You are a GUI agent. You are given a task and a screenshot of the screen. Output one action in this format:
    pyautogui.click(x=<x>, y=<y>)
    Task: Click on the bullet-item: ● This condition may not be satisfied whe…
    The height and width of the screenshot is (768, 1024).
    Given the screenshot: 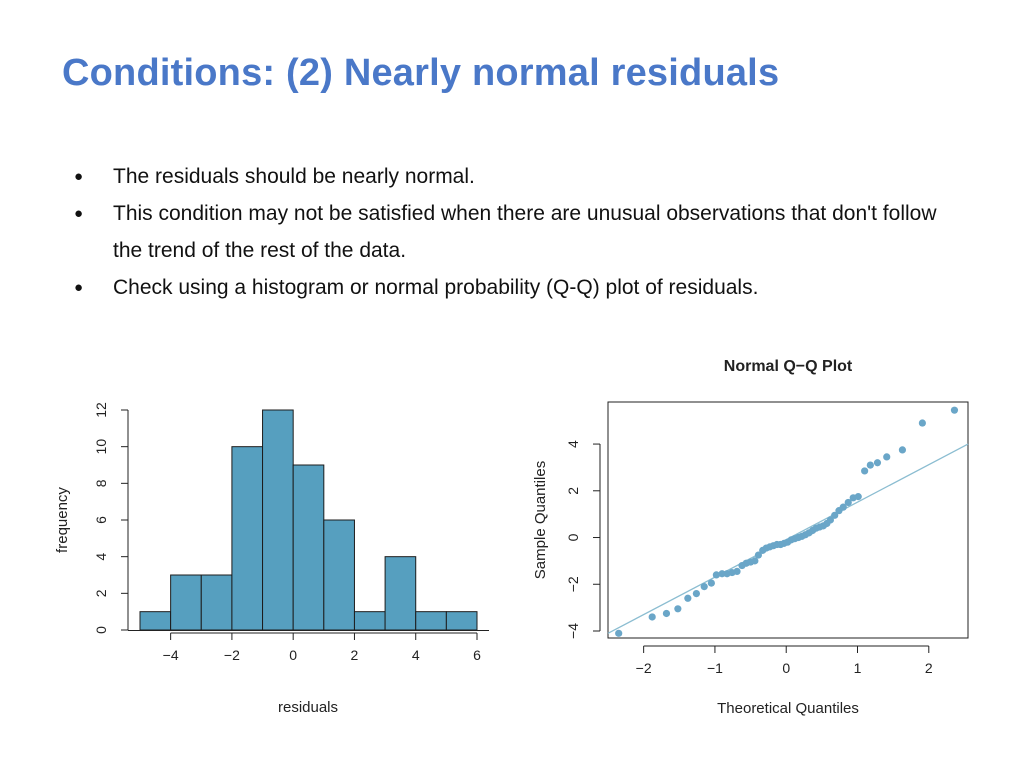 What is the action you would take?
    pyautogui.click(x=512, y=232)
    